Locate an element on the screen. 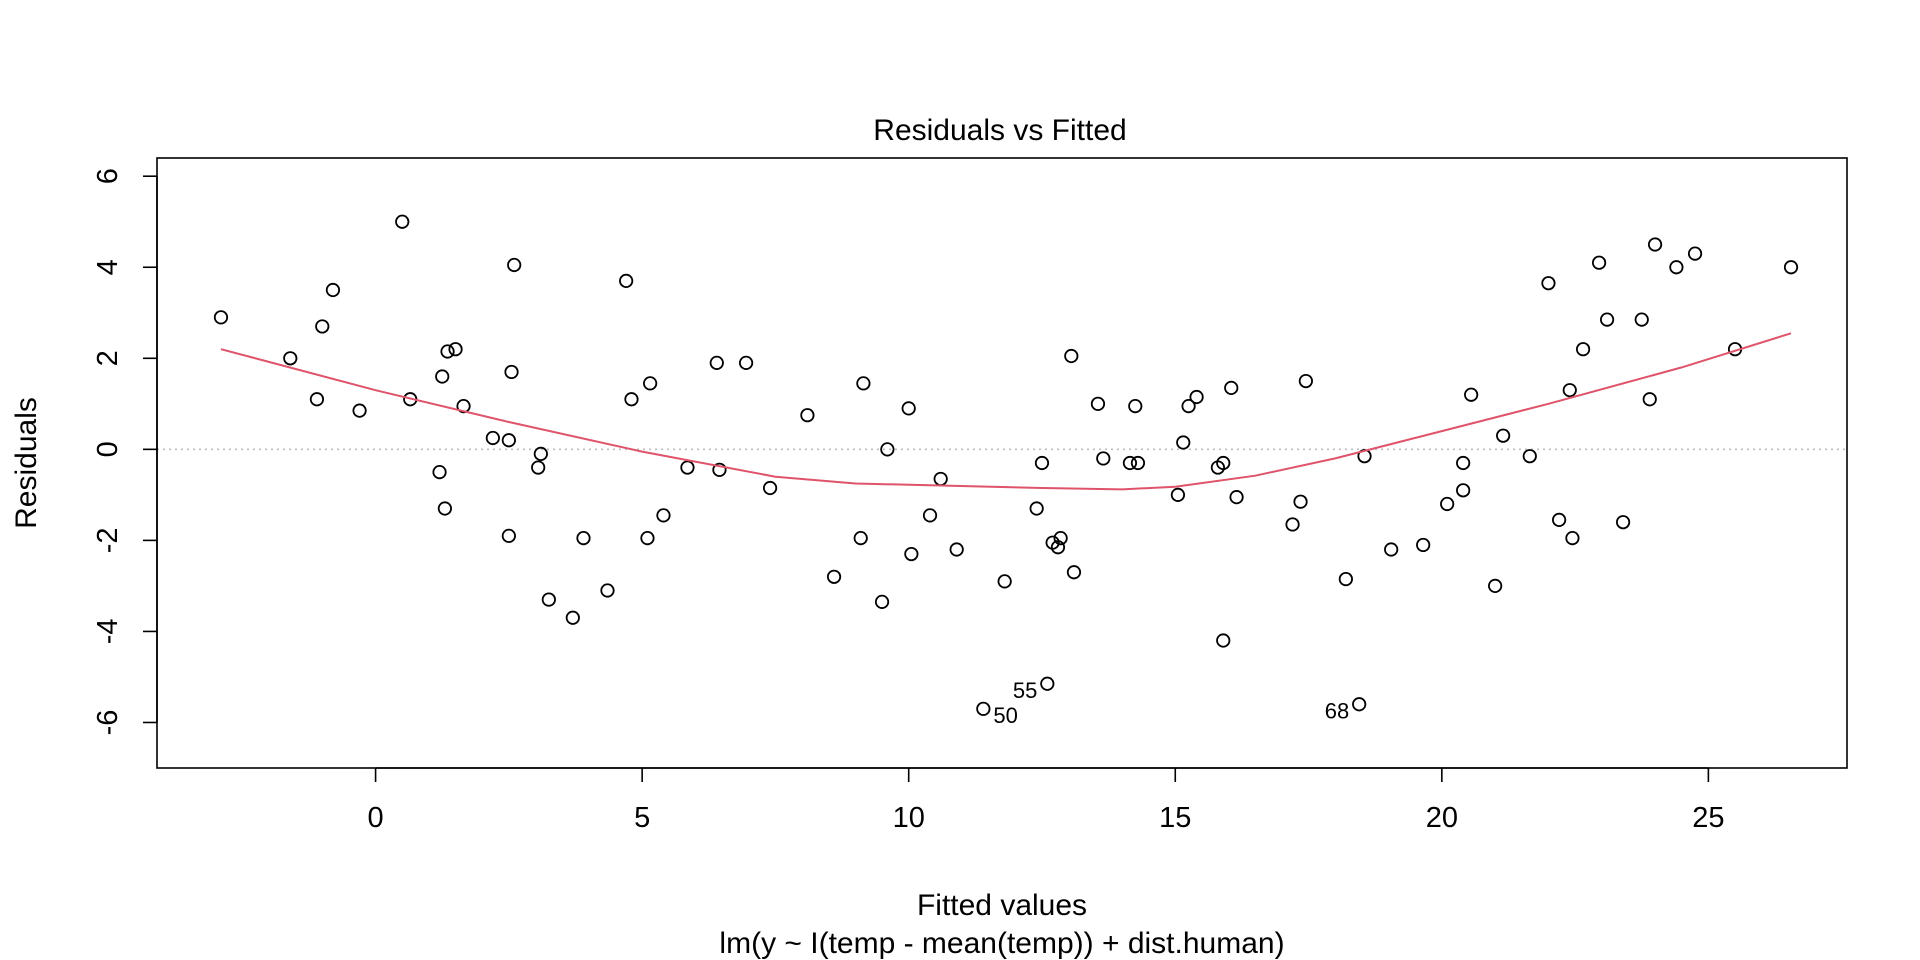  smooth-trend-line is located at coordinates (1006, 411).